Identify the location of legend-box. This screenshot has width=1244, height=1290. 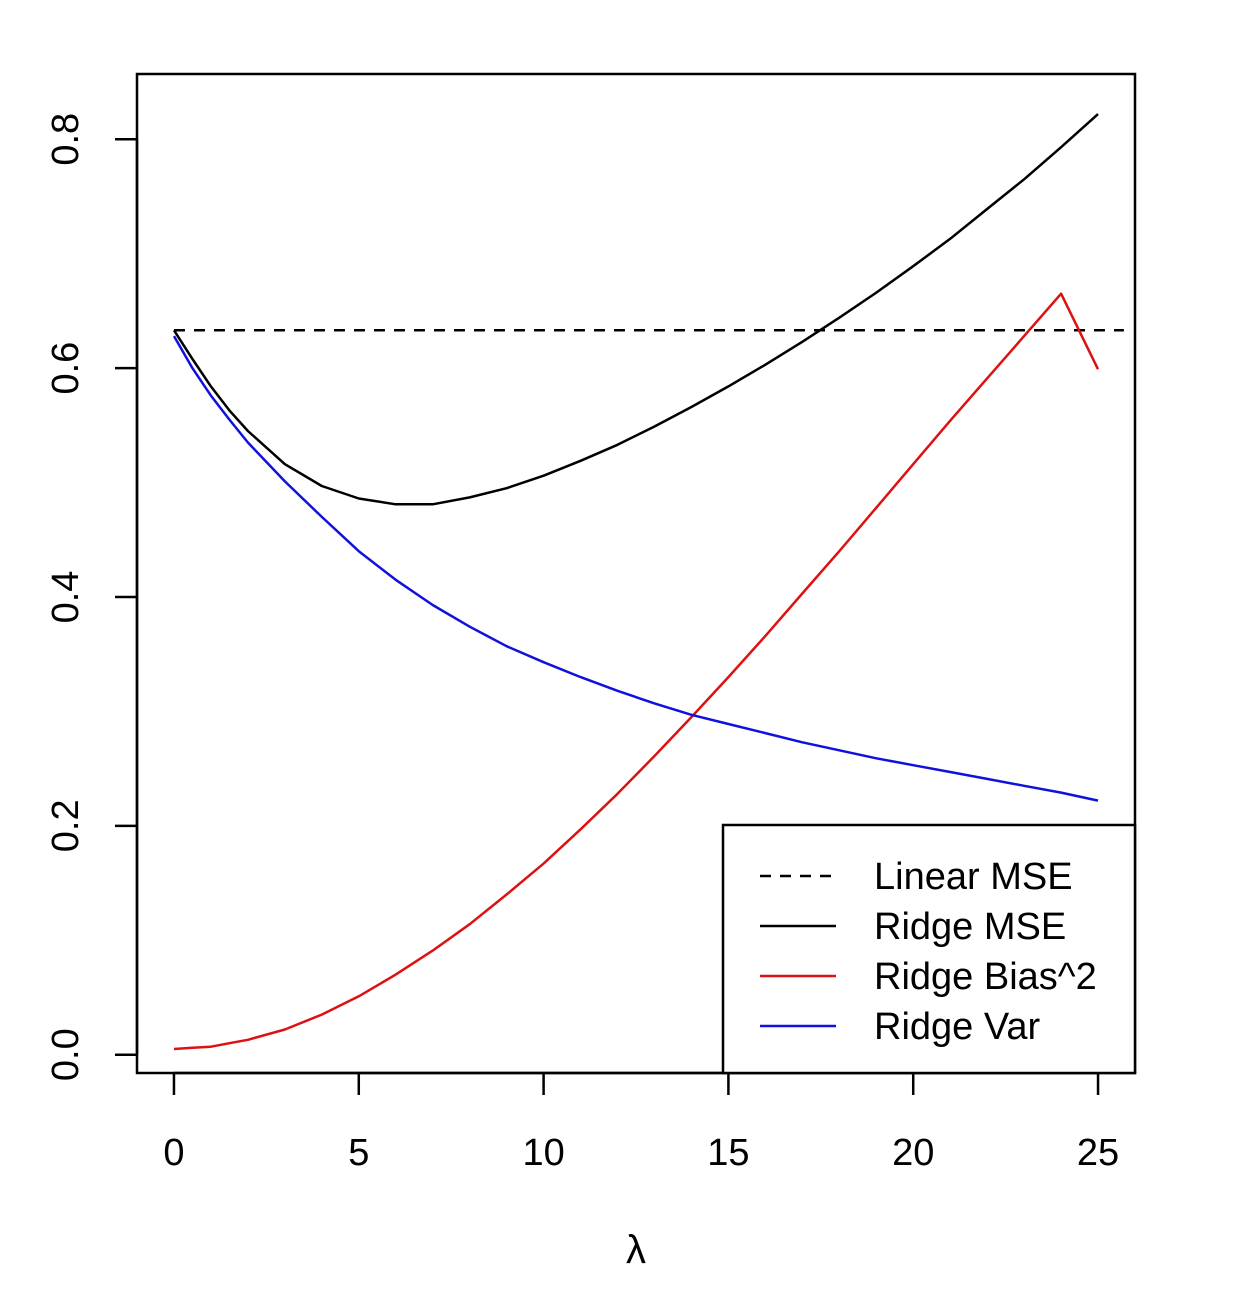
(929, 949).